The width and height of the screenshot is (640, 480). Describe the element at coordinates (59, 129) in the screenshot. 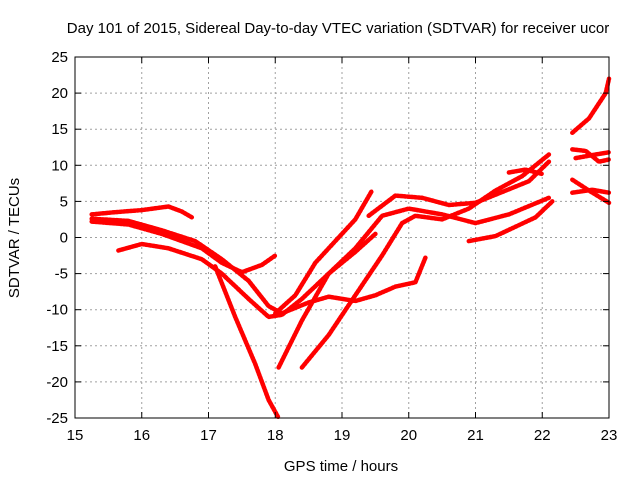

I see `y-tick-label: 15` at that location.